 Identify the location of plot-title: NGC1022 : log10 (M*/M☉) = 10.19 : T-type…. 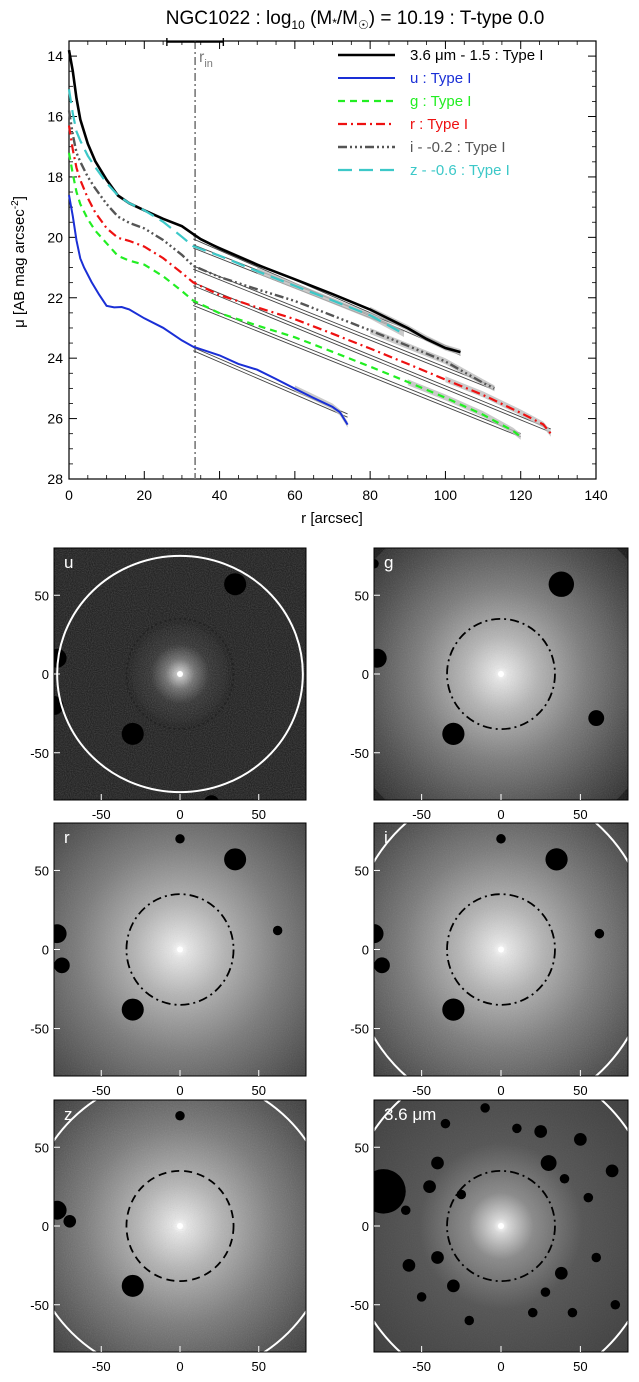
(355, 20).